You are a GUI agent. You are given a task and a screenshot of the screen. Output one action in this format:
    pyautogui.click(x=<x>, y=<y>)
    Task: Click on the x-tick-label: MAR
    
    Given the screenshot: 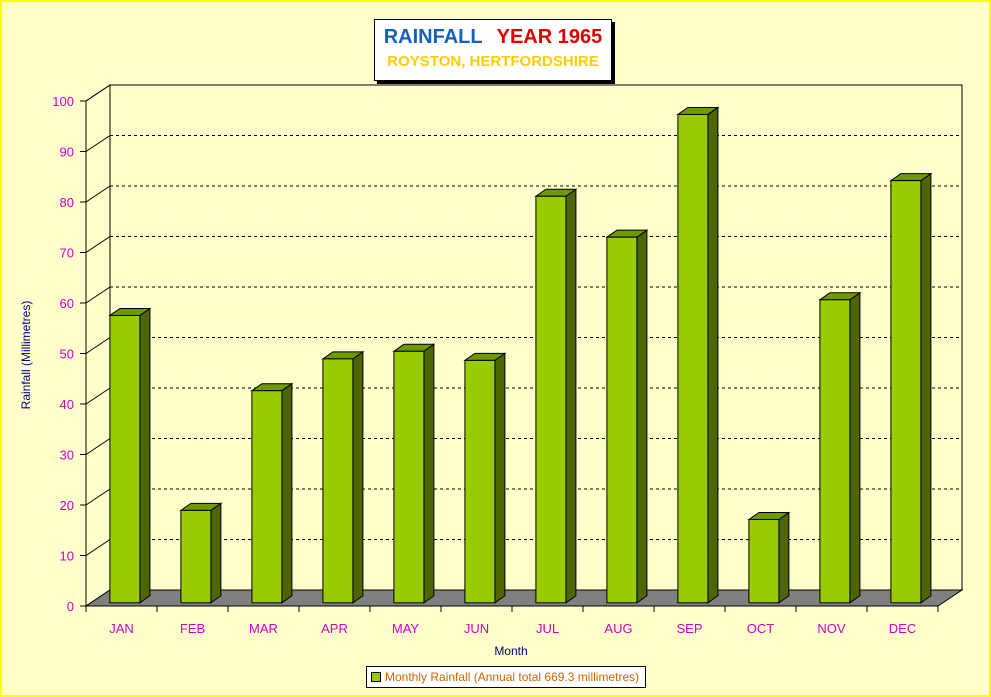 What is the action you would take?
    pyautogui.click(x=263, y=628)
    